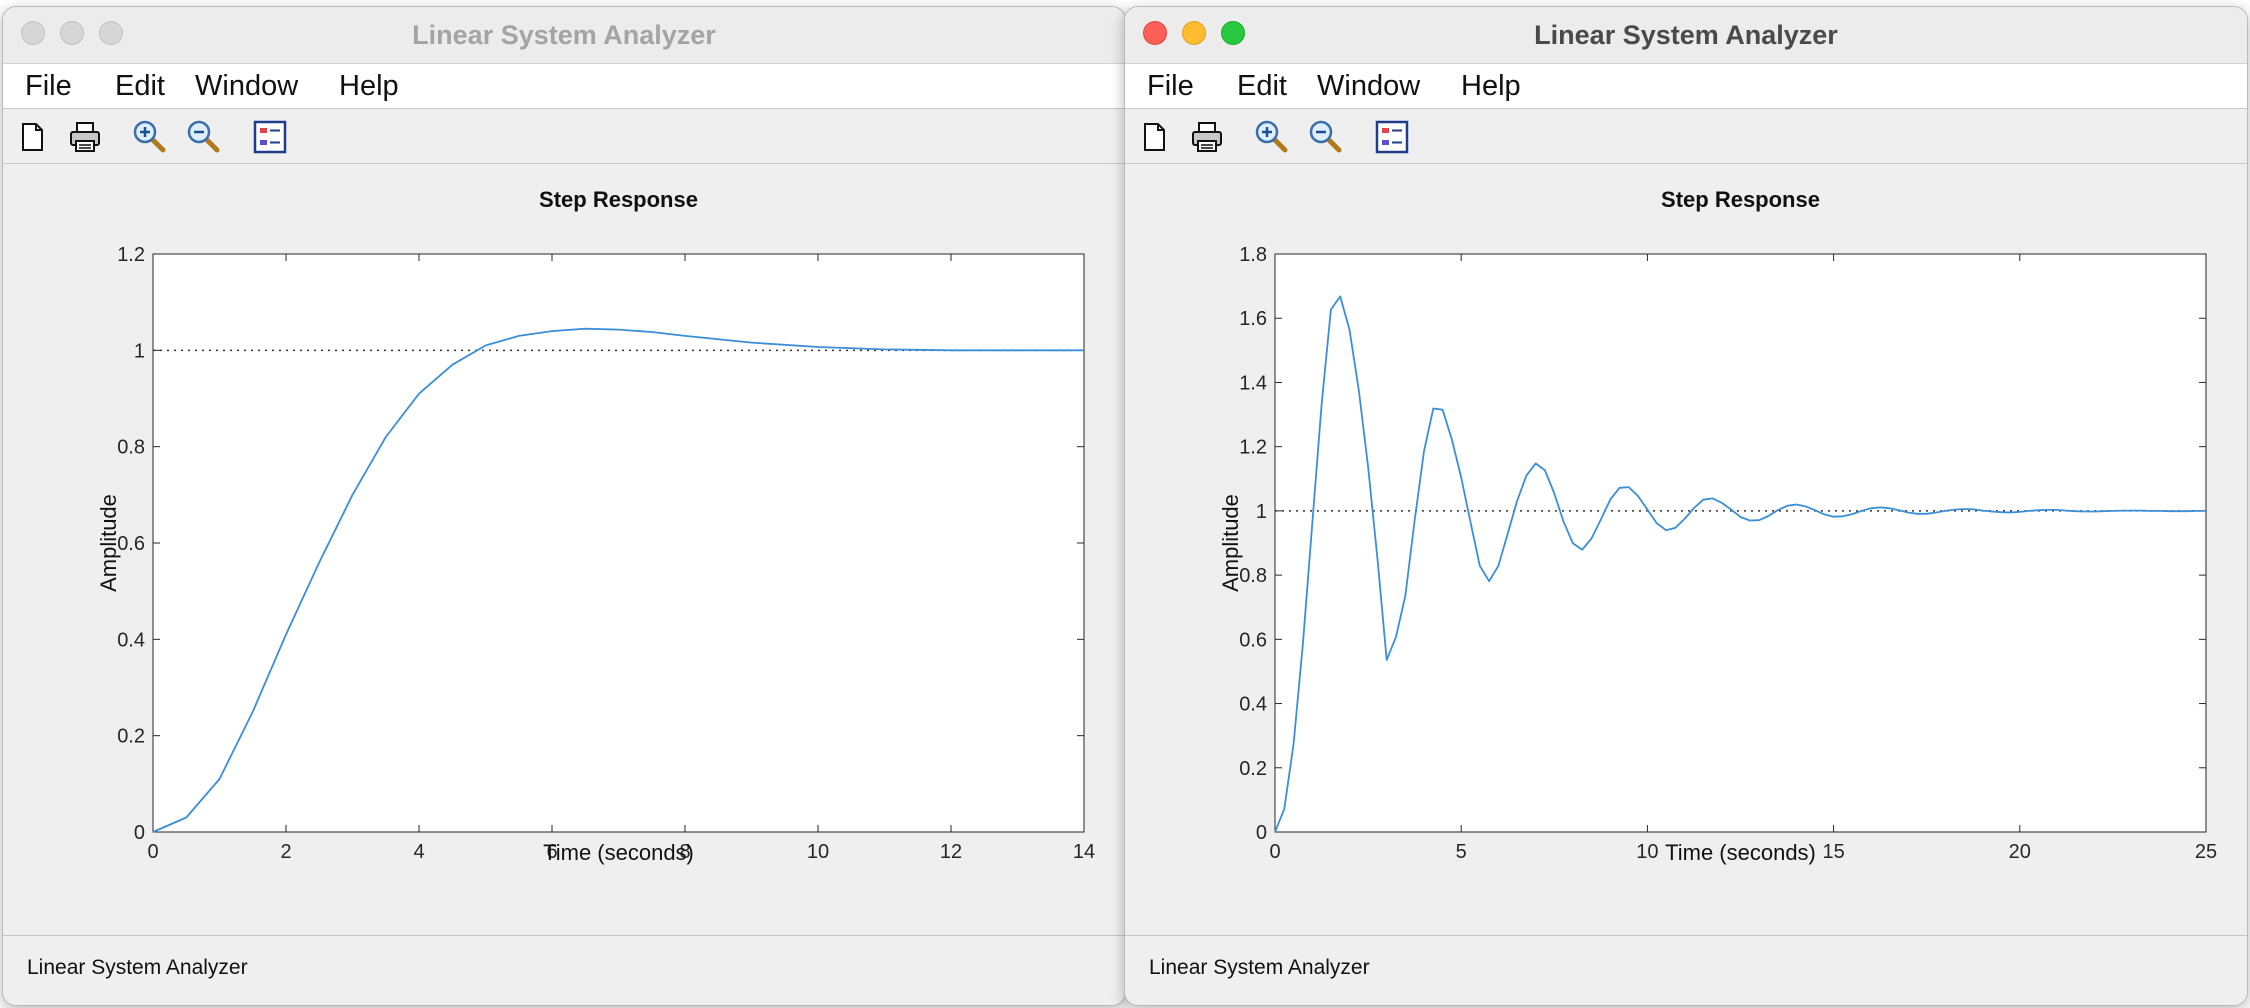 The height and width of the screenshot is (1008, 2250). Describe the element at coordinates (2206, 852) in the screenshot. I see `x-tick-label: 25` at that location.